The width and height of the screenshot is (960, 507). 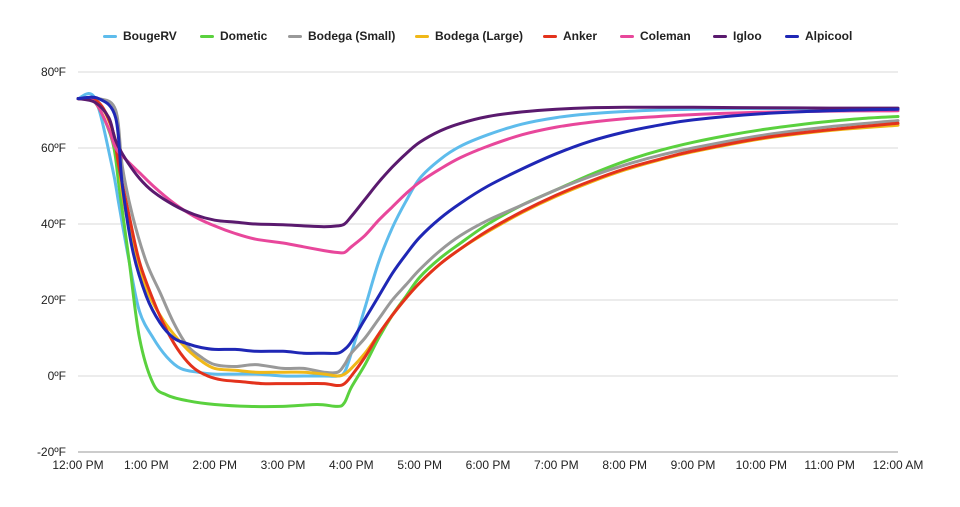 What do you see at coordinates (57, 376) in the screenshot?
I see `y-tick-label: 0ºF` at bounding box center [57, 376].